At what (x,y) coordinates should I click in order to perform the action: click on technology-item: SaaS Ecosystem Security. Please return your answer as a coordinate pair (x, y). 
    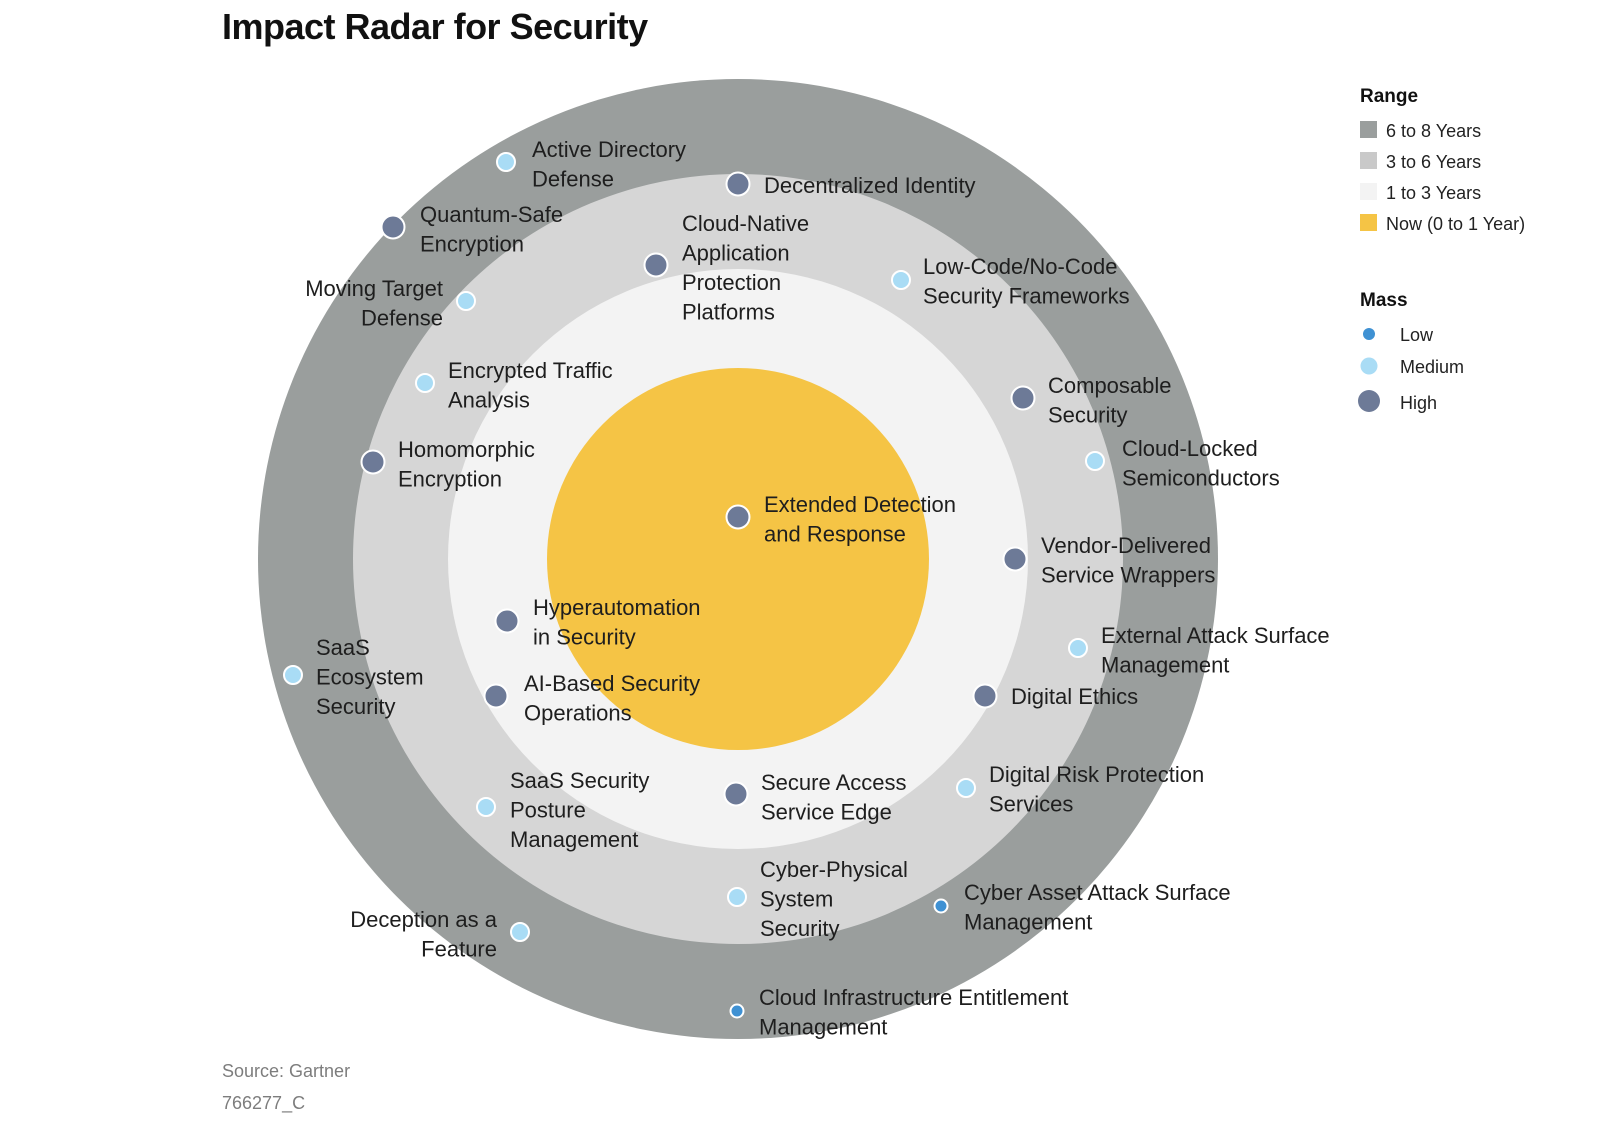
    Looking at the image, I should click on (353, 677).